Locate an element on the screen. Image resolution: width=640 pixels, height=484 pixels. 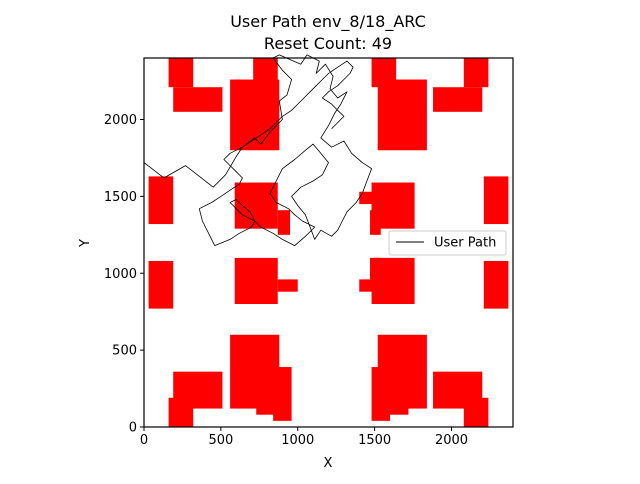
x-tick-label: 1000 is located at coordinates (297, 440).